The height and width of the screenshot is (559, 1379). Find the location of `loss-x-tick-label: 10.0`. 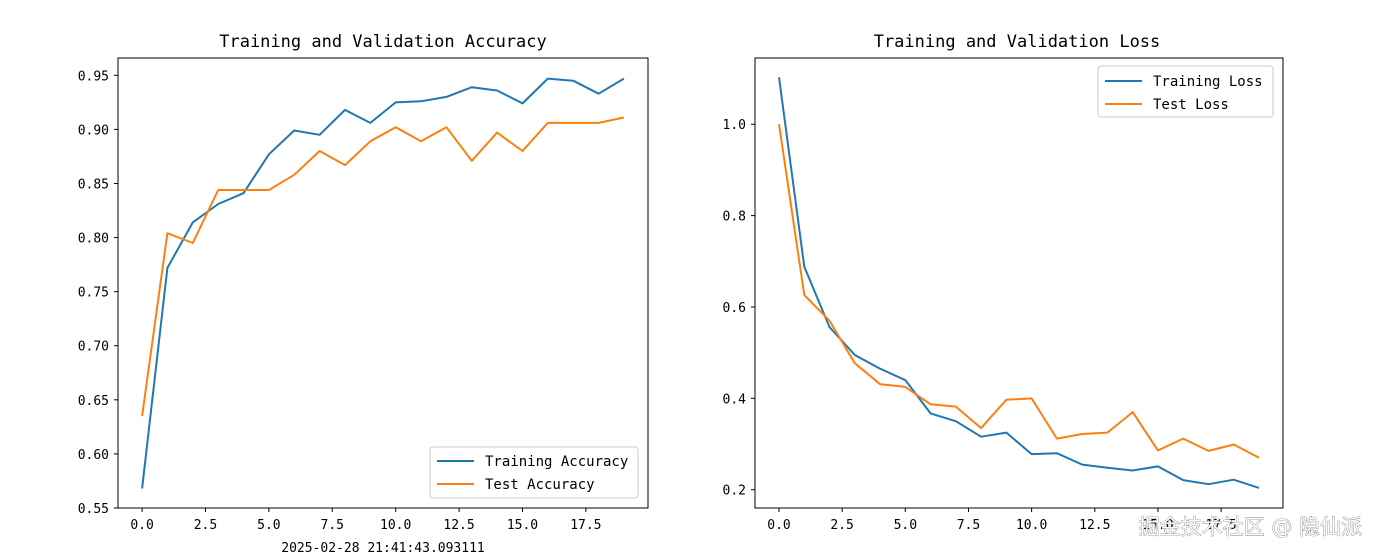

loss-x-tick-label: 10.0 is located at coordinates (1031, 525).